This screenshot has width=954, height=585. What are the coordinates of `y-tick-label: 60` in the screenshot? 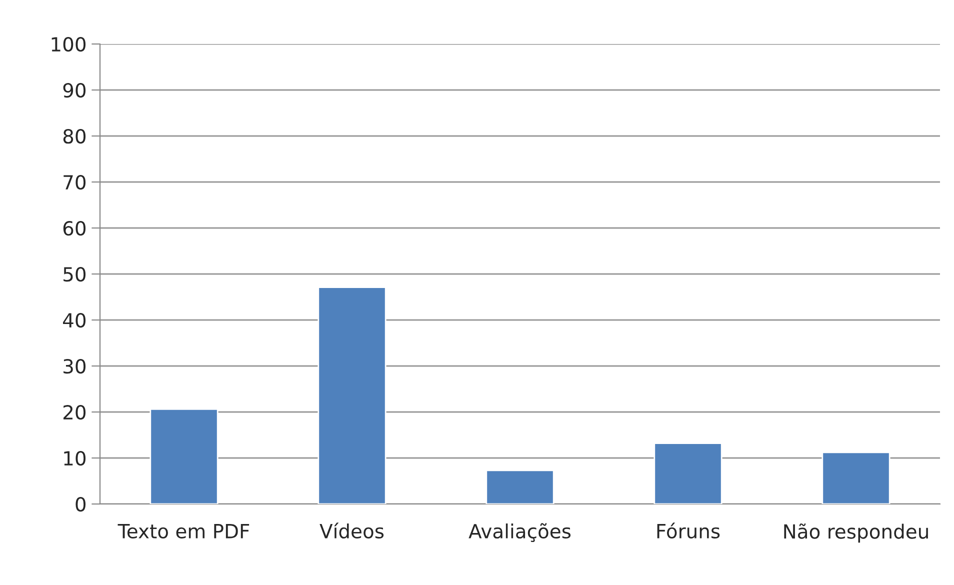 It's located at (74, 228).